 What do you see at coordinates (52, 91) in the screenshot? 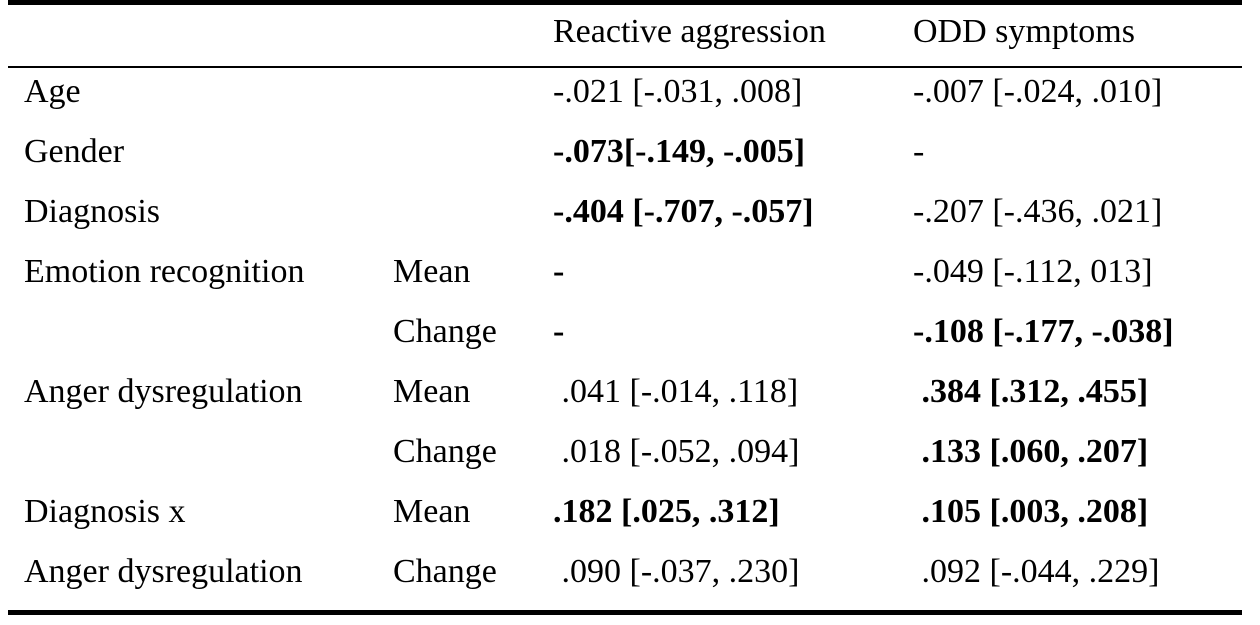
I see `row-variable: Age` at bounding box center [52, 91].